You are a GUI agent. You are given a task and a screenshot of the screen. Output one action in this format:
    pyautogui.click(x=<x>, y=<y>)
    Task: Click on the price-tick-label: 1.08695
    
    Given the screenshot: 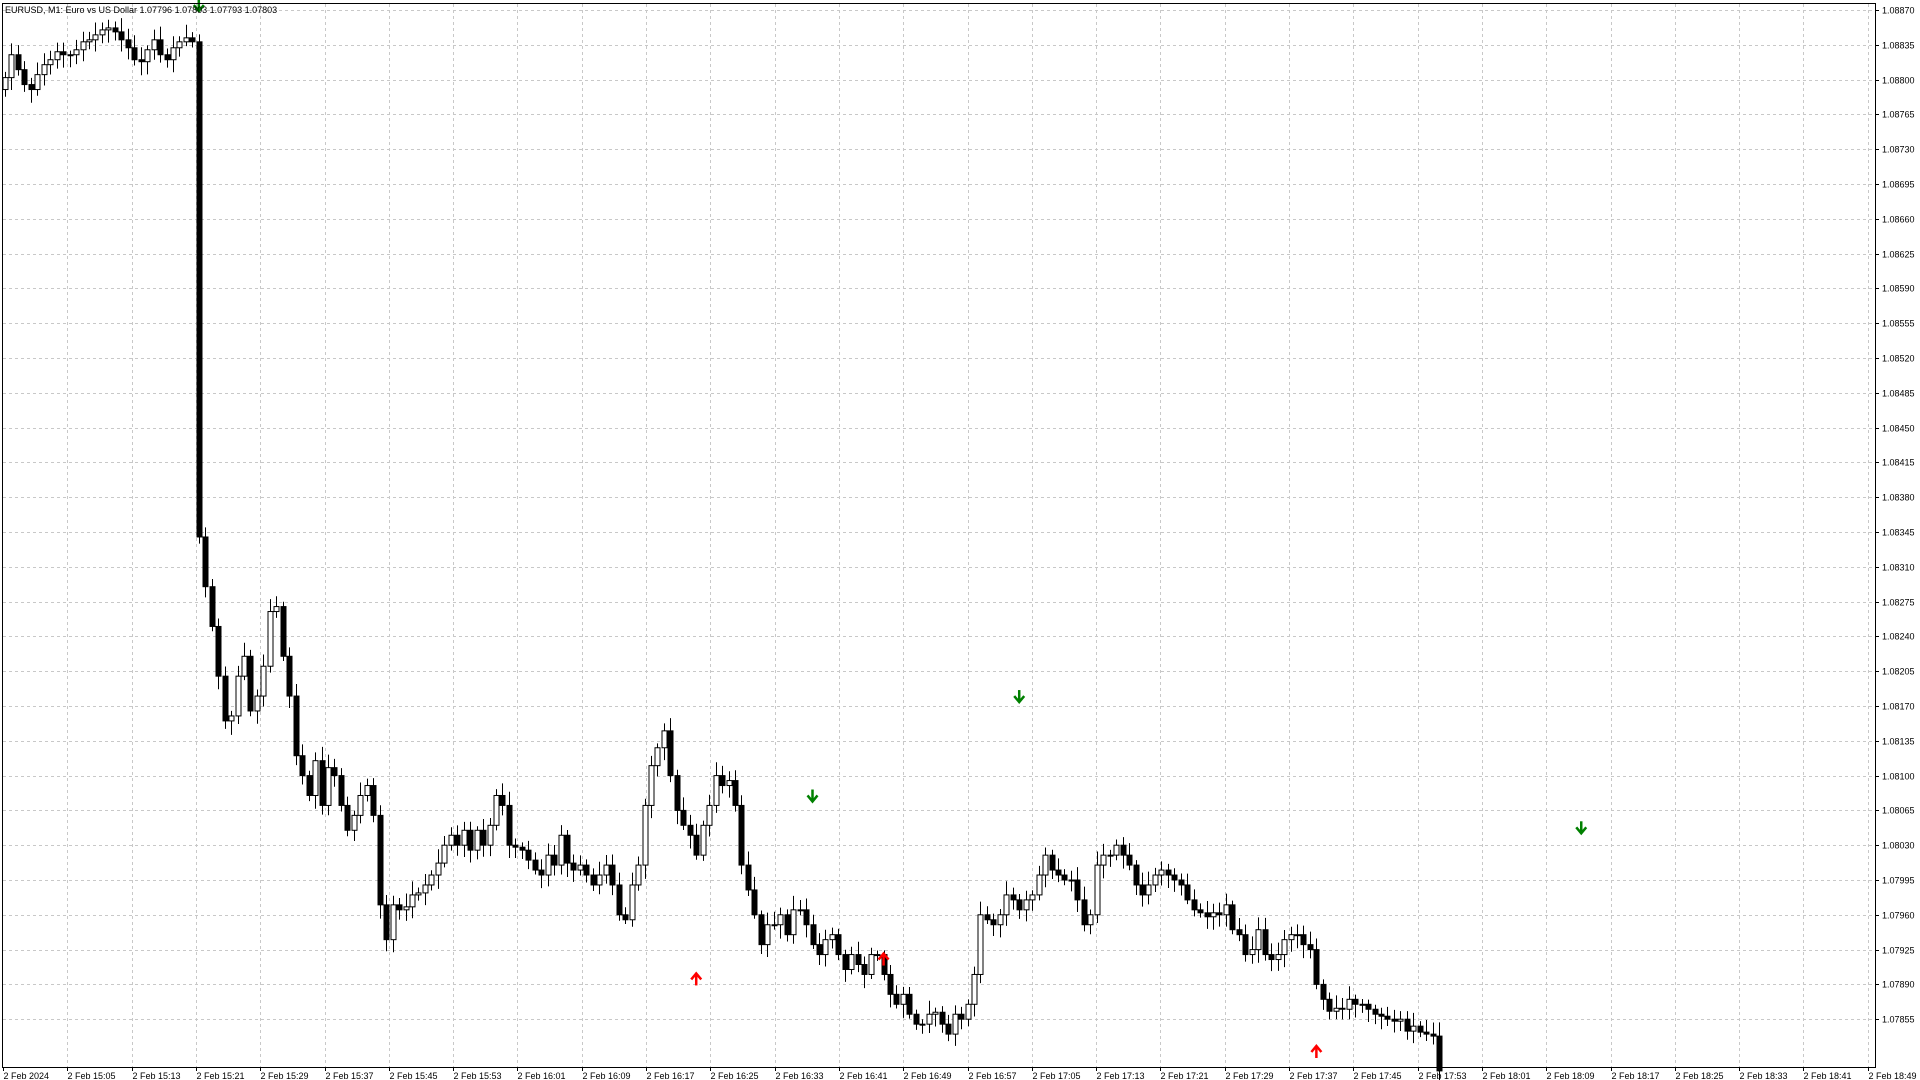 What is the action you would take?
    pyautogui.click(x=1898, y=185)
    